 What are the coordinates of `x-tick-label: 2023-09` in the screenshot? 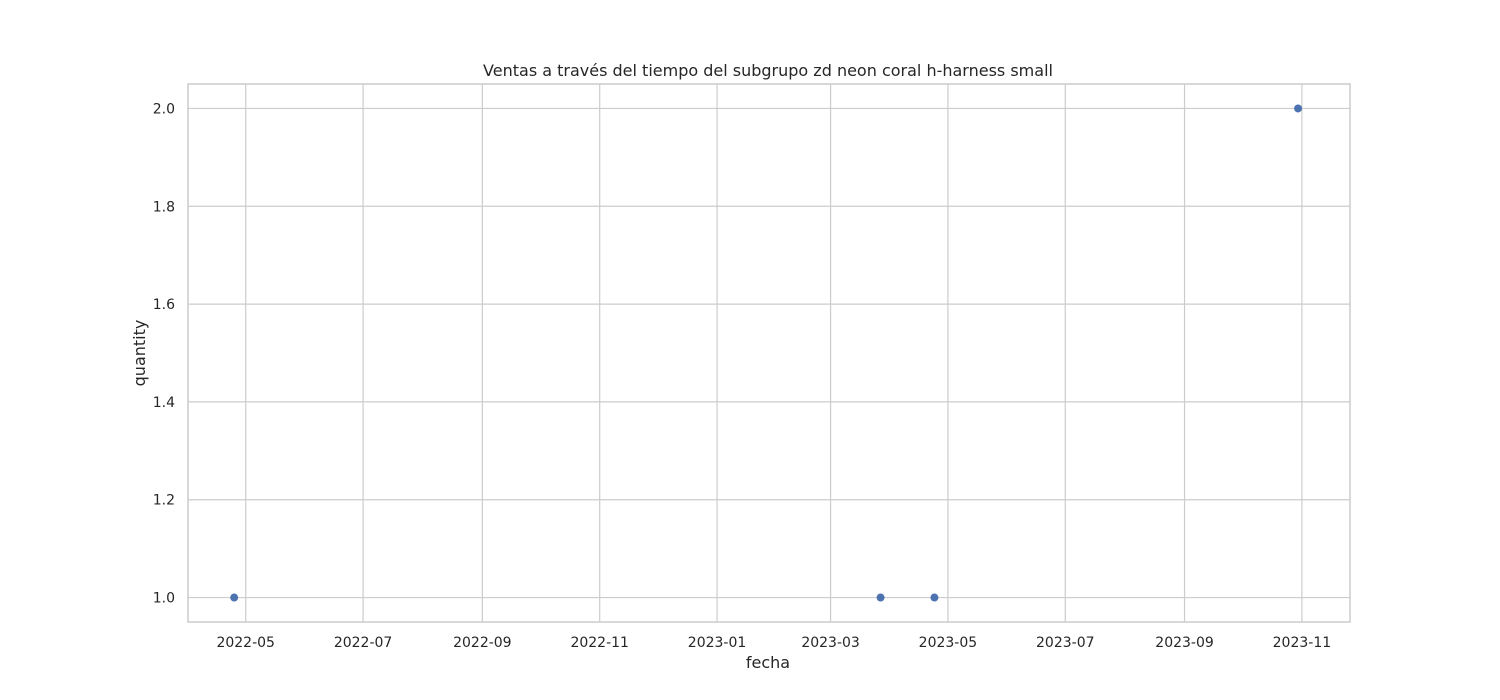 It's located at (1184, 643).